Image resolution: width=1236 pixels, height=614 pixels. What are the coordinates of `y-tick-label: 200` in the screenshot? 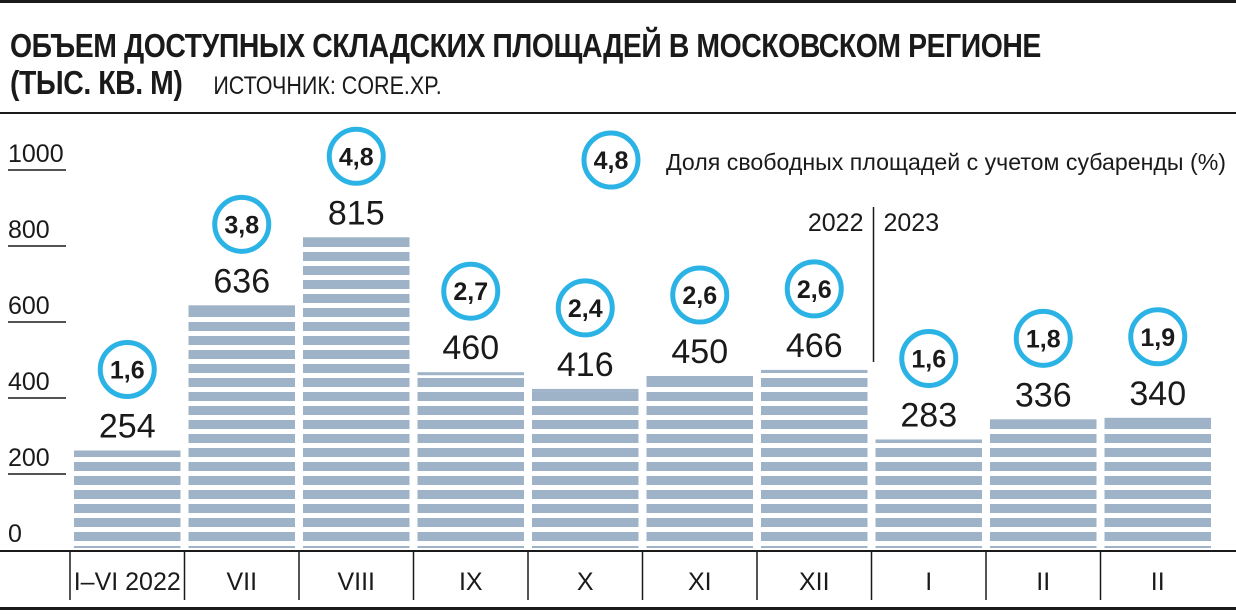 It's located at (29, 458).